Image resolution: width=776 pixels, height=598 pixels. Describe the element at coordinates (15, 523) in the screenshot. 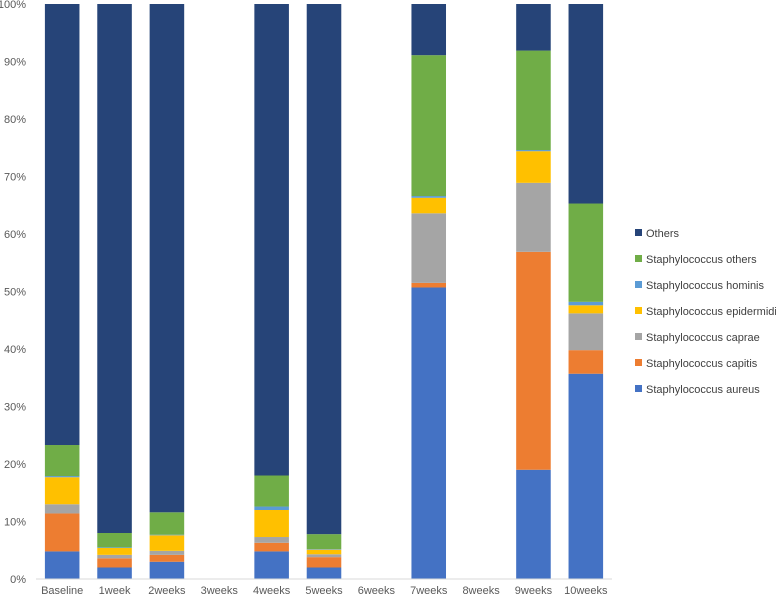

I see `y-tick-label: 10%` at that location.